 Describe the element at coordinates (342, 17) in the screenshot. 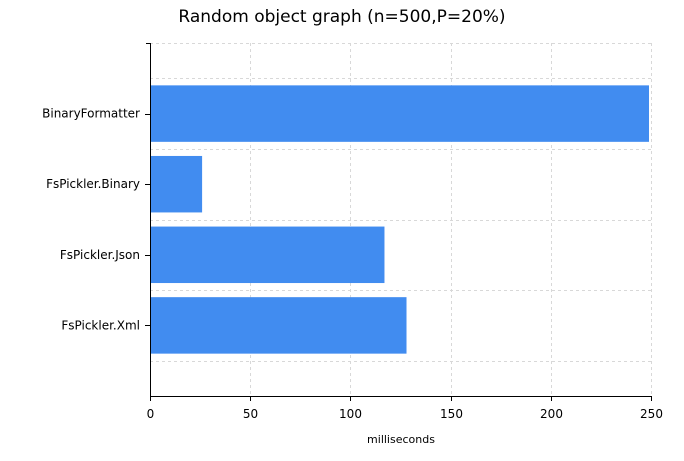

I see `chart-title: Random object graph (n=500,P=20%)` at that location.